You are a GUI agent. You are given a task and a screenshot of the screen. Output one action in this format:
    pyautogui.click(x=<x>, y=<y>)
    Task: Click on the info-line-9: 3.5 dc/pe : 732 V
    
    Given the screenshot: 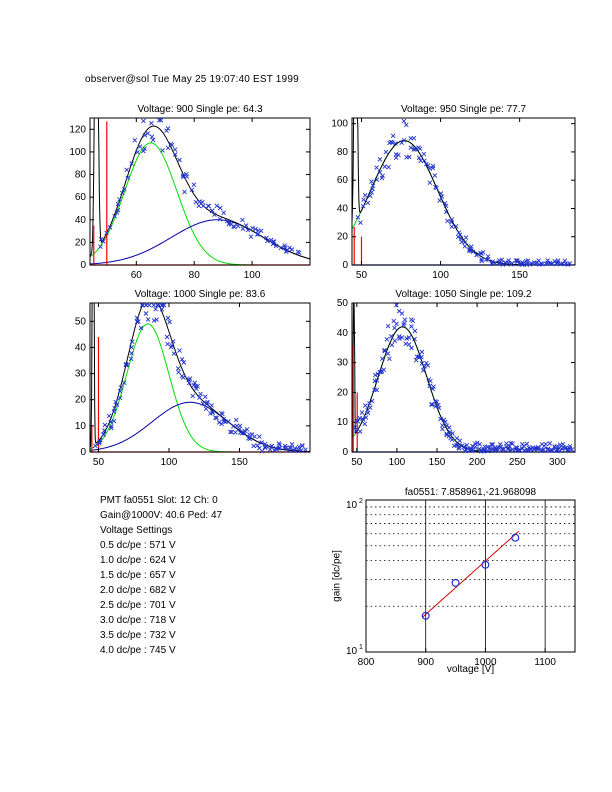 What is the action you would take?
    pyautogui.click(x=138, y=635)
    